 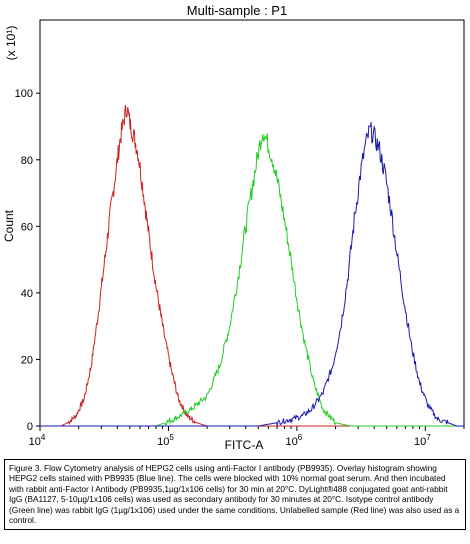 What do you see at coordinates (294, 440) in the screenshot?
I see `x-tick-label: 10⁶` at bounding box center [294, 440].